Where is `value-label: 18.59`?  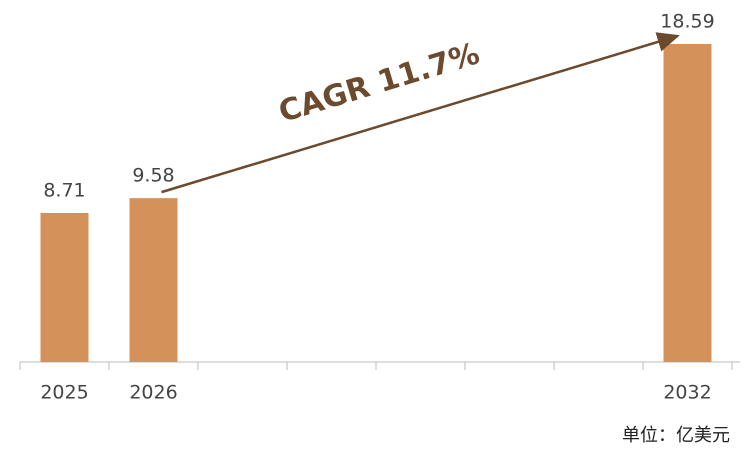
value-label: 18.59 is located at coordinates (687, 22).